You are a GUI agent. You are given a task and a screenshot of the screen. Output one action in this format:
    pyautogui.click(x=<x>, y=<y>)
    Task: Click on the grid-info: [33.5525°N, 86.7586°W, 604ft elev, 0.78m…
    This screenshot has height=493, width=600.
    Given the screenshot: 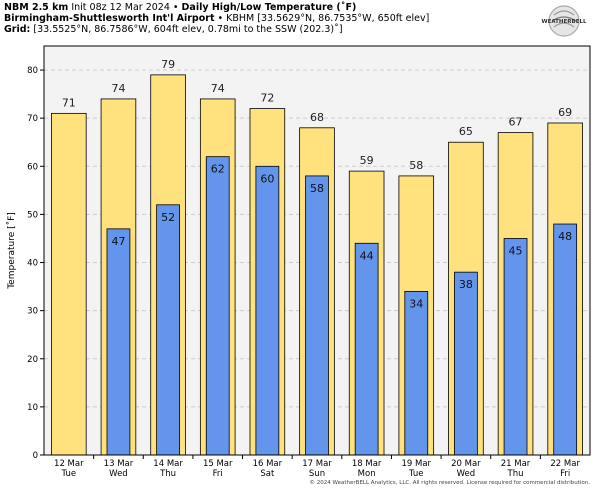 What is the action you would take?
    pyautogui.click(x=188, y=29)
    